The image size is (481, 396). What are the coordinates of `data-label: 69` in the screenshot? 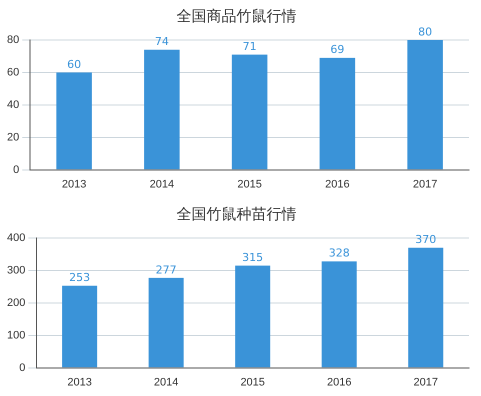 It's located at (337, 49).